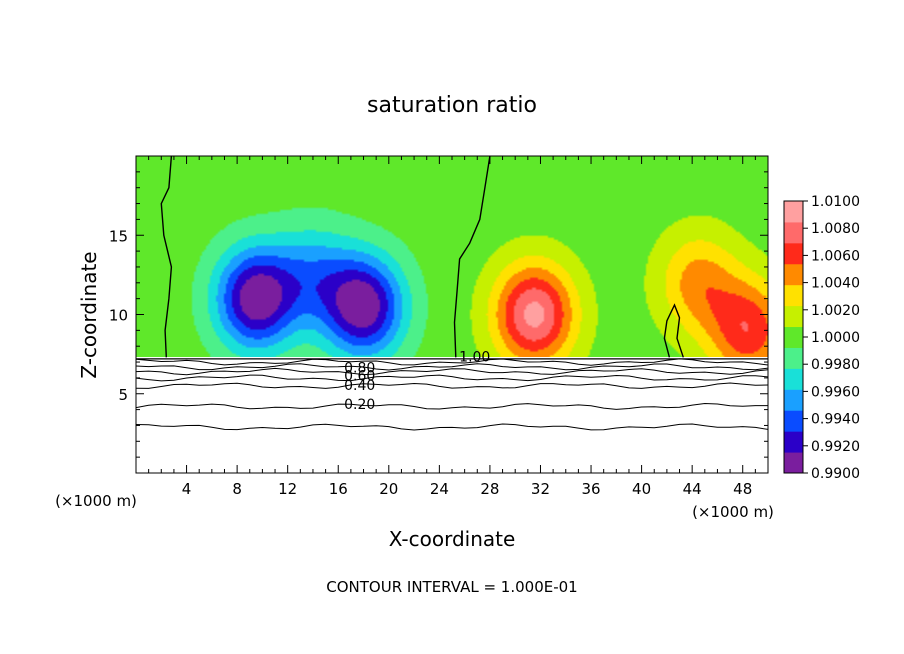  I want to click on y-tick-label: 15, so click(118, 236).